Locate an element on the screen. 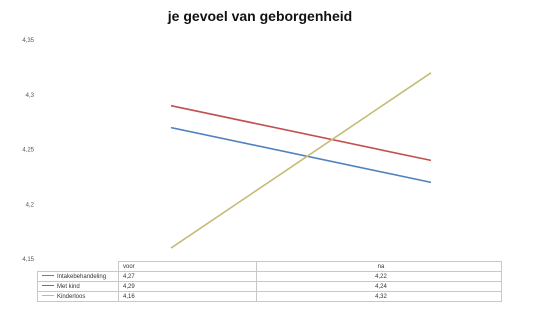 The width and height of the screenshot is (559, 329). y-tick-label: 4,15 is located at coordinates (28, 259).